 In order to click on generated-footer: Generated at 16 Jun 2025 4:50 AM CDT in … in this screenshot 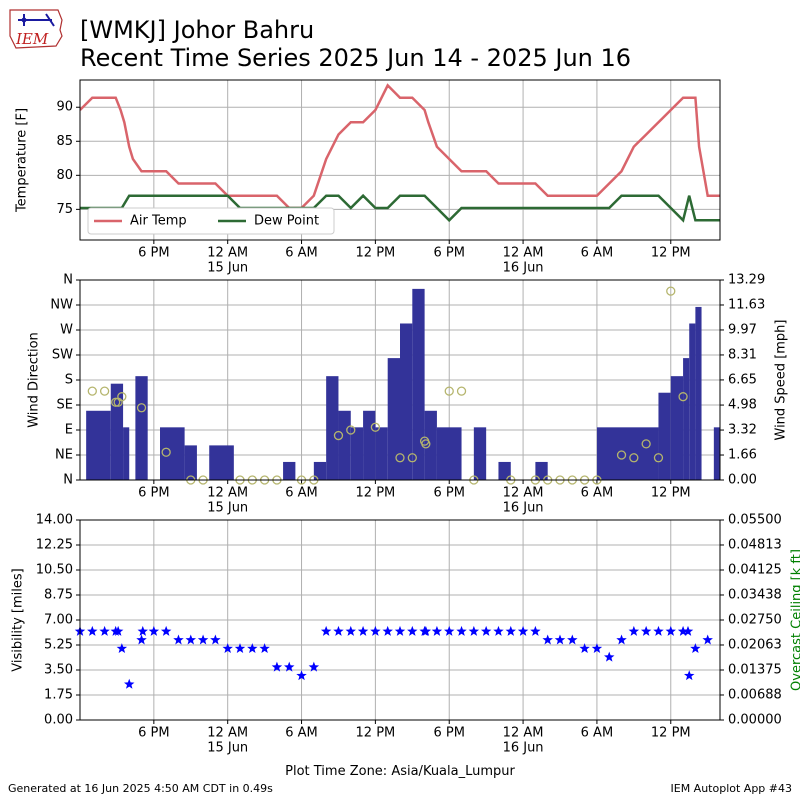, I will do `click(140, 788)`.